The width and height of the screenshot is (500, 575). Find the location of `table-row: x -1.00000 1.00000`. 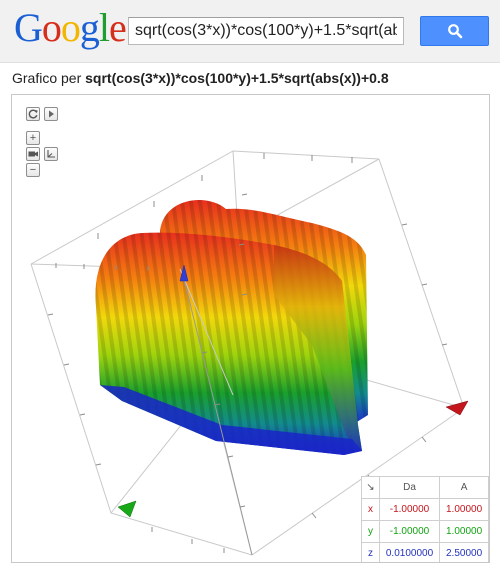

table-row: x -1.00000 1.00000 is located at coordinates (425, 509).